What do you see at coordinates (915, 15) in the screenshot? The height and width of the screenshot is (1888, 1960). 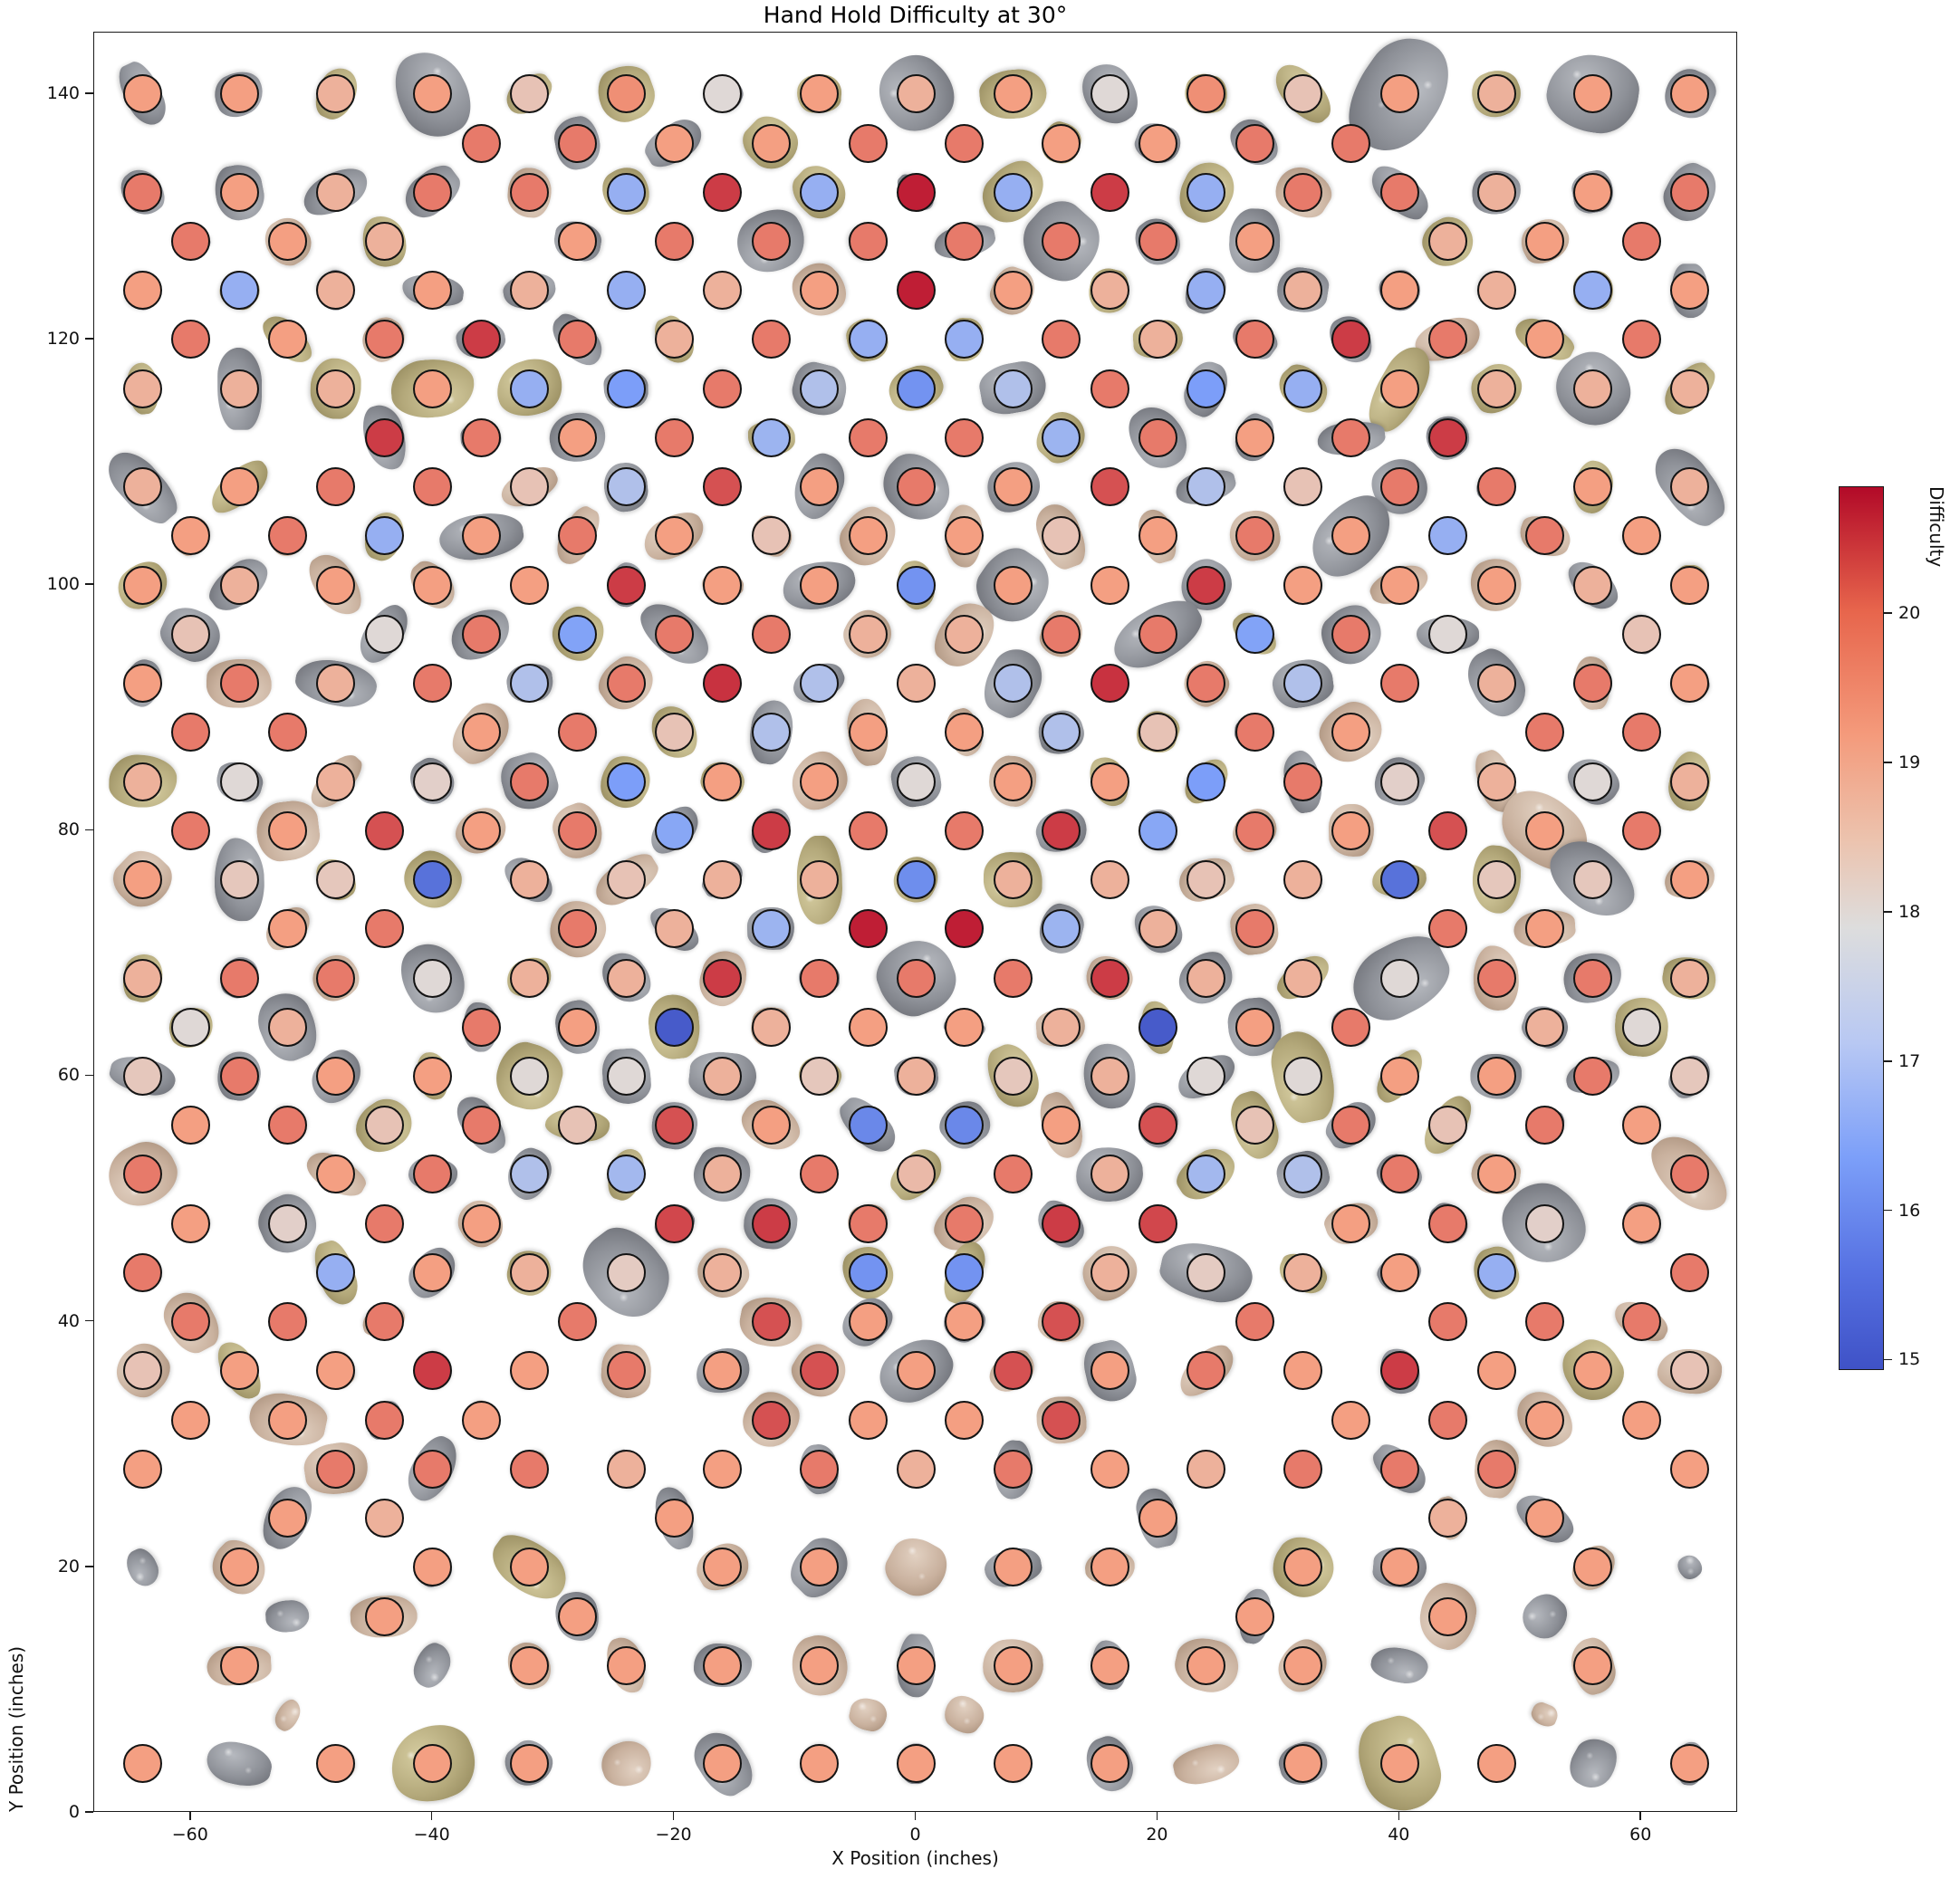 I see `chart-title: Hand Hold Difficulty at 30°` at bounding box center [915, 15].